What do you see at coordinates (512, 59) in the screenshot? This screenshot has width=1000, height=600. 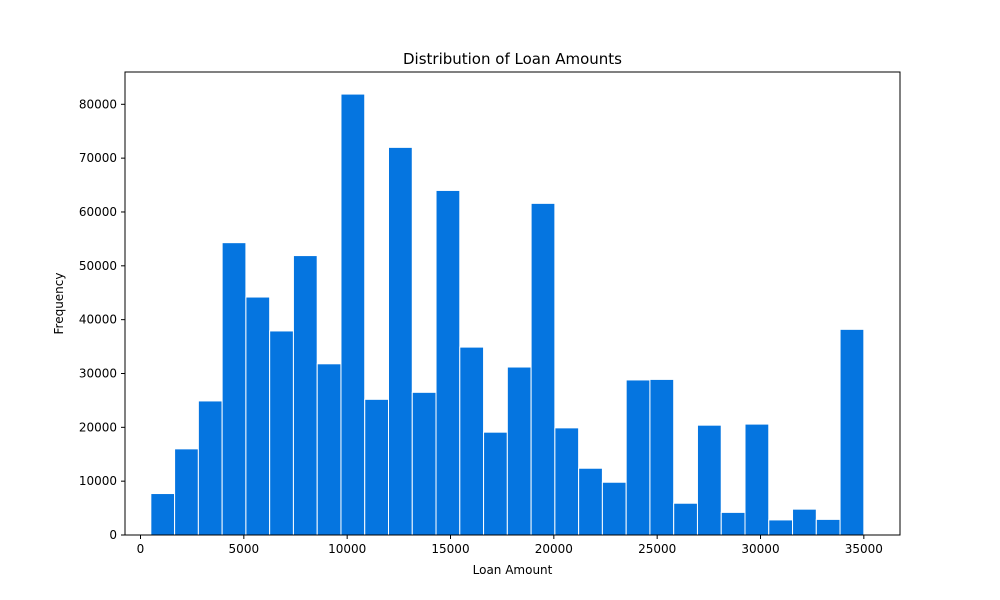 I see `chart-title: Distribution of Loan Amounts` at bounding box center [512, 59].